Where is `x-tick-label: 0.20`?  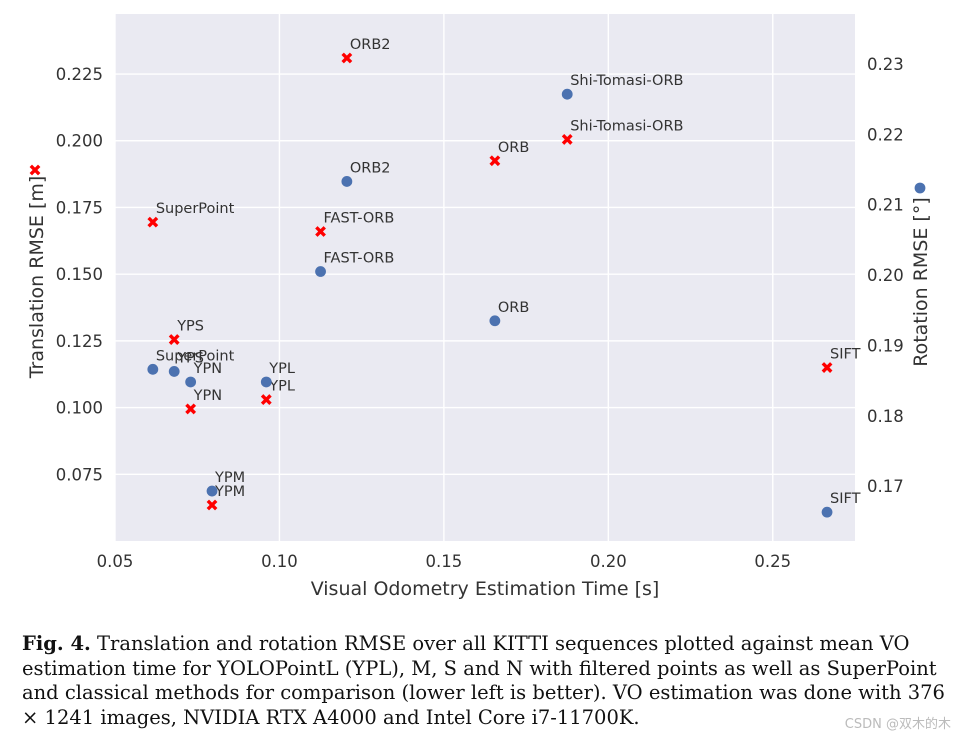 x-tick-label: 0.20 is located at coordinates (608, 561).